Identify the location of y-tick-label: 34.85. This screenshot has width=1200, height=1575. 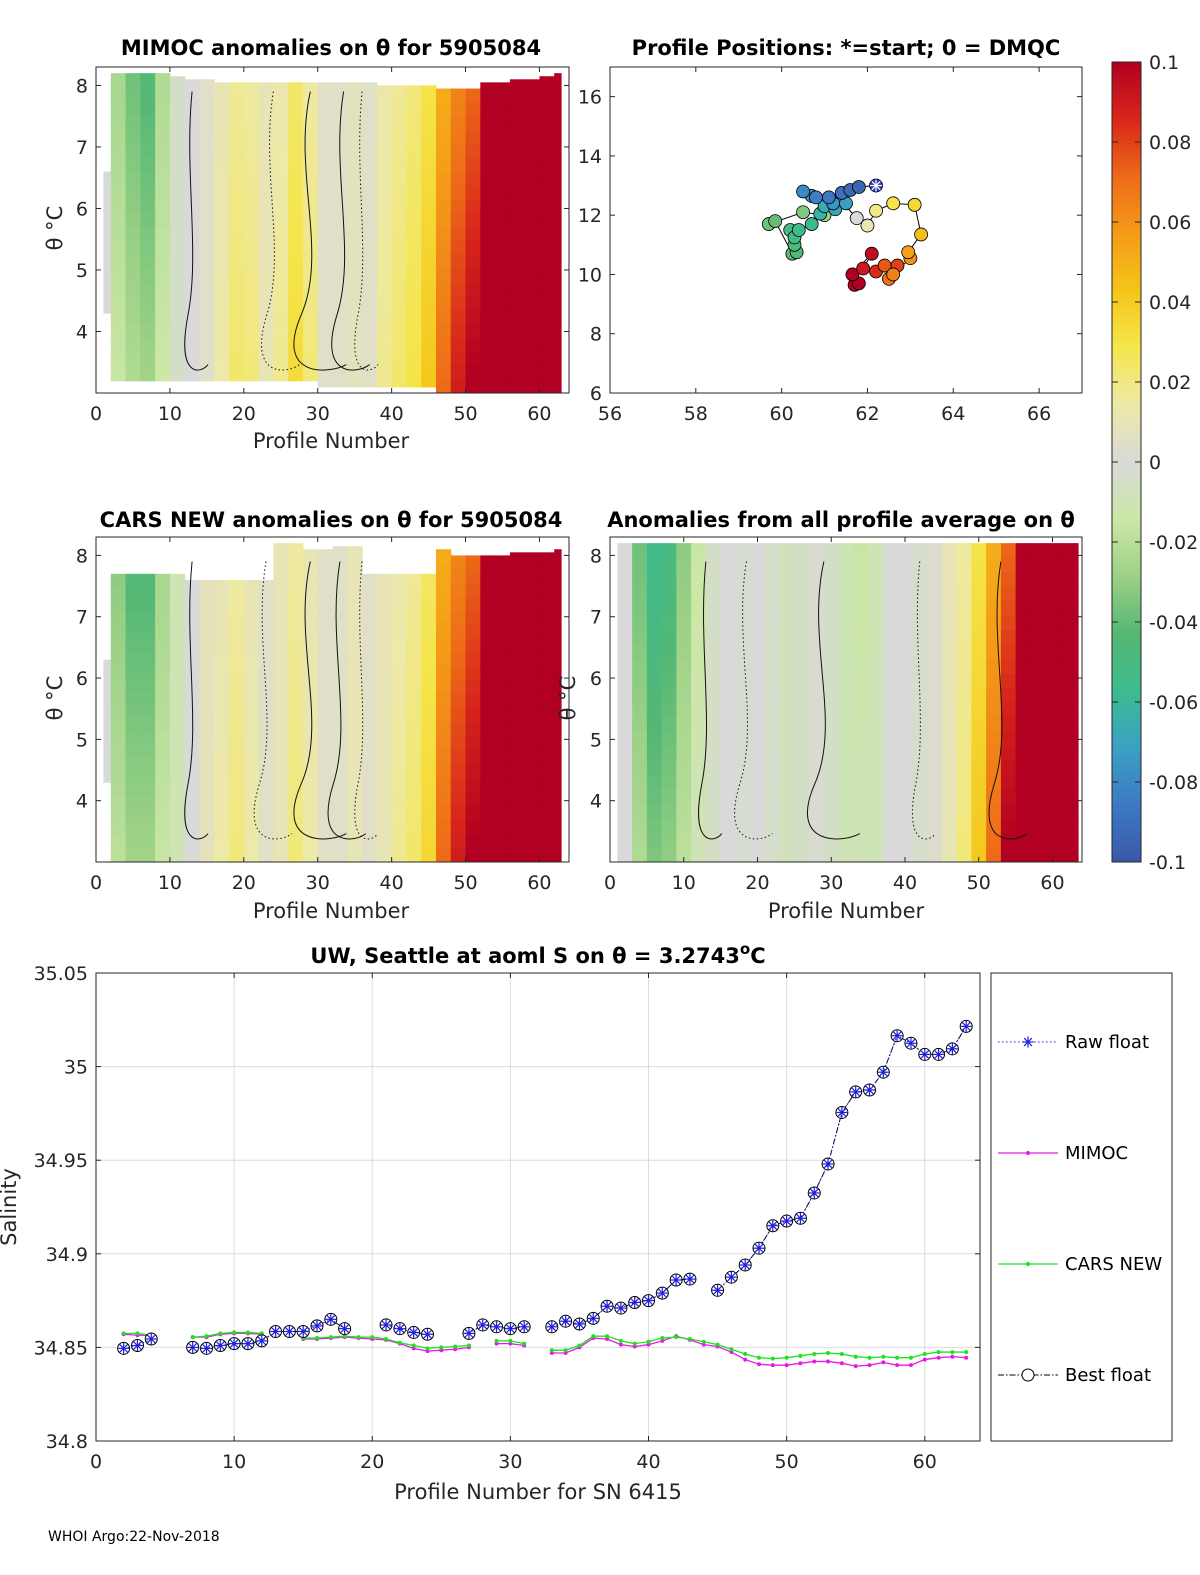
(61, 1348).